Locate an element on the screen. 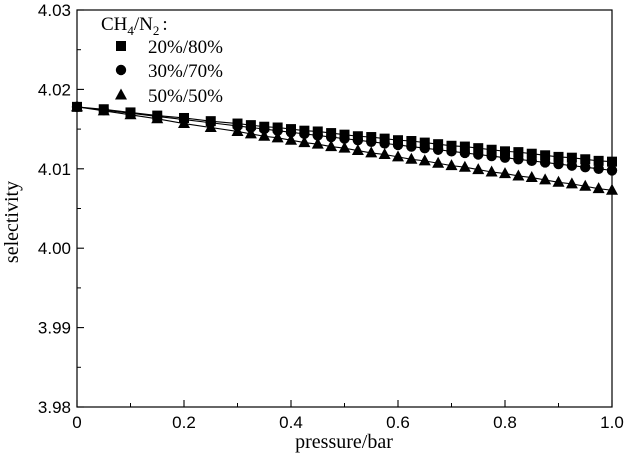 This screenshot has width=624, height=460. y-tick-label: 4.00 is located at coordinates (54, 248).